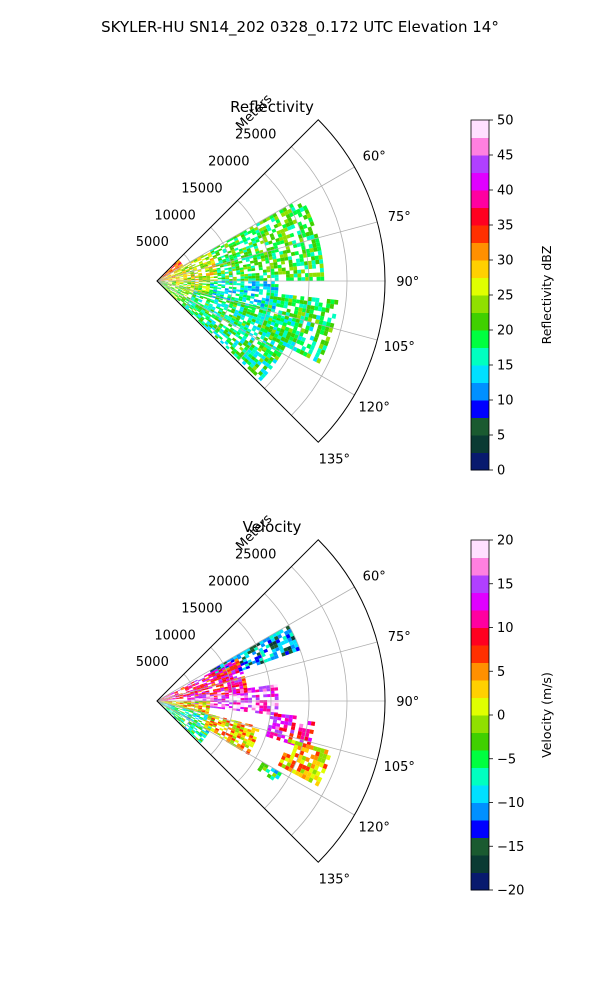 This screenshot has width=600, height=1000. Describe the element at coordinates (506, 759) in the screenshot. I see `colorbar-tick-label: −5` at that location.